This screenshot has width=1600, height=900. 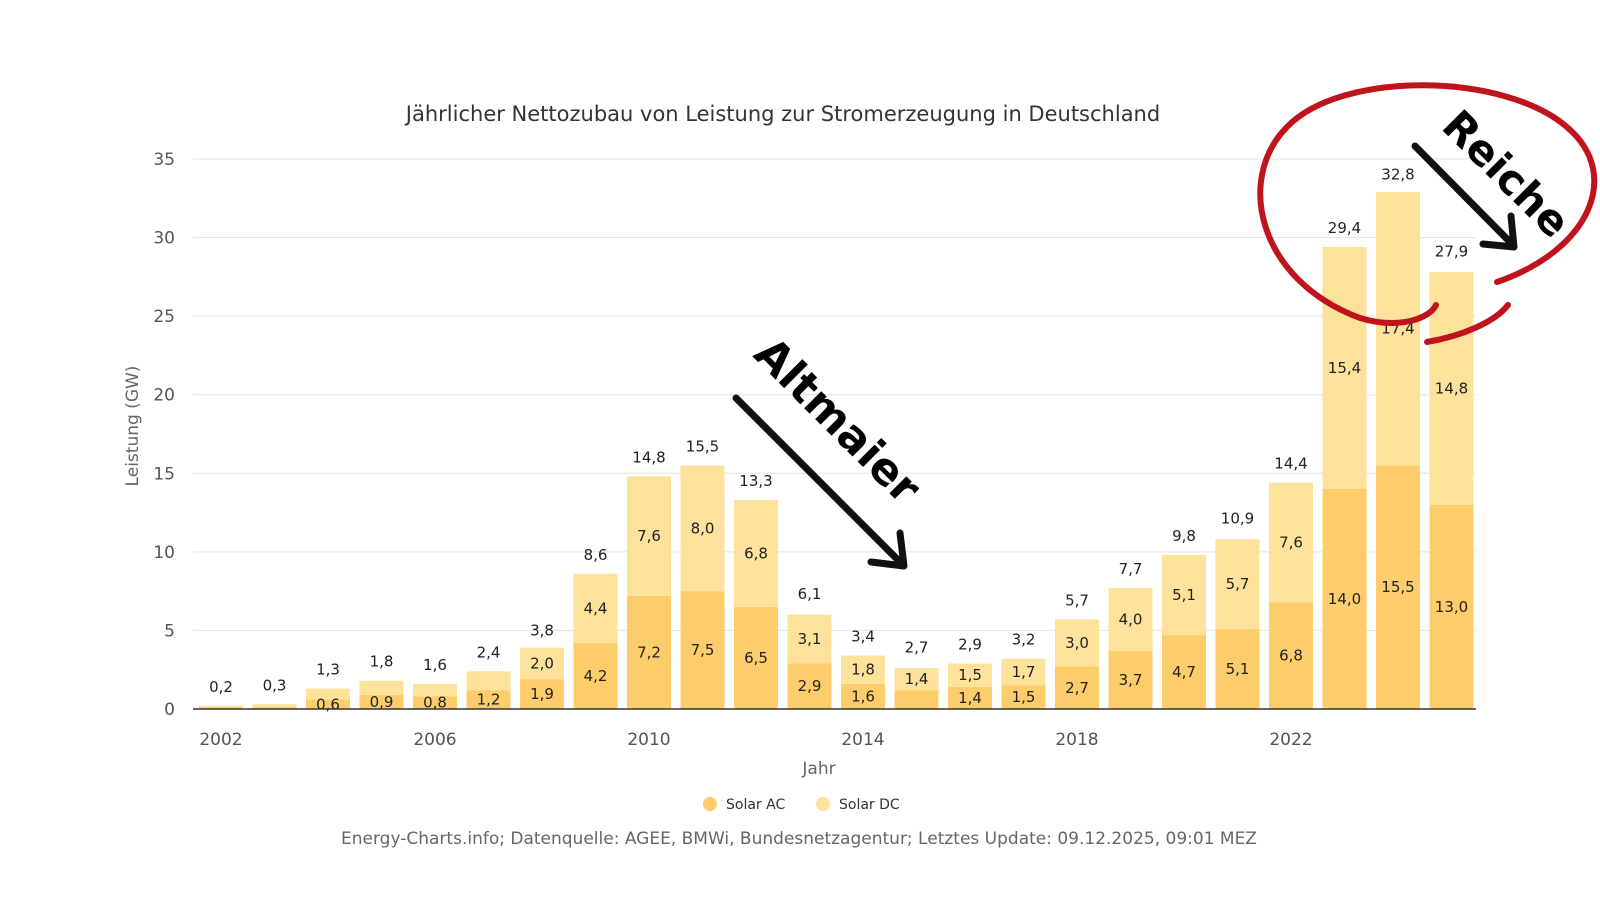 I want to click on data-label: 8,0, so click(x=703, y=528).